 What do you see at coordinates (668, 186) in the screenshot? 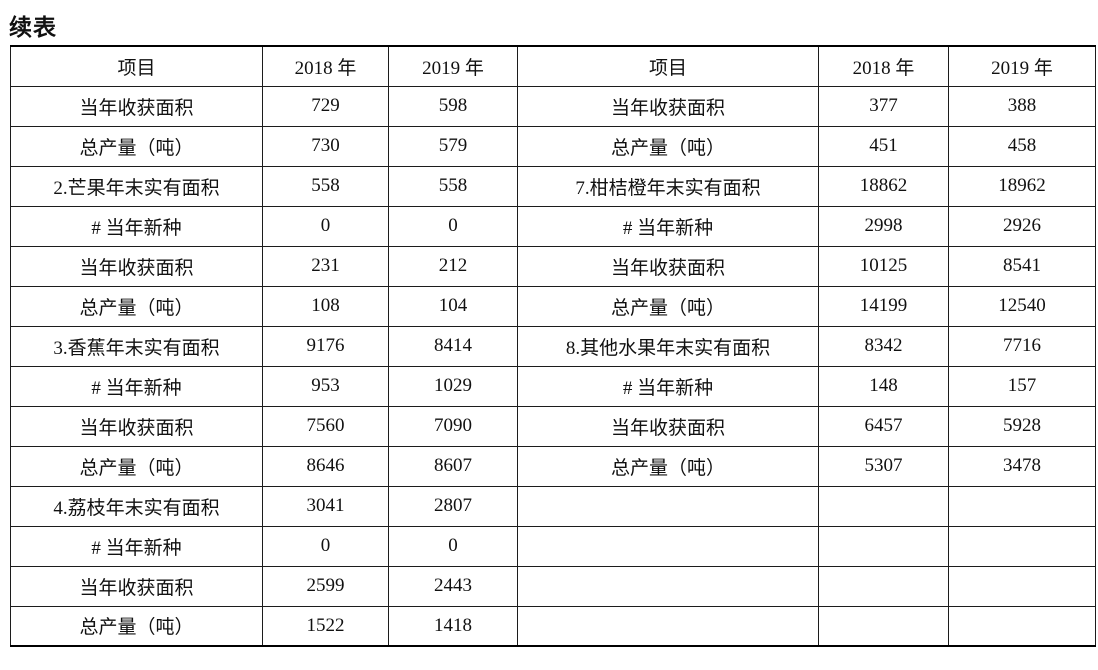
I see `row-label-right: 7.柑桔橙年末实有面积` at bounding box center [668, 186].